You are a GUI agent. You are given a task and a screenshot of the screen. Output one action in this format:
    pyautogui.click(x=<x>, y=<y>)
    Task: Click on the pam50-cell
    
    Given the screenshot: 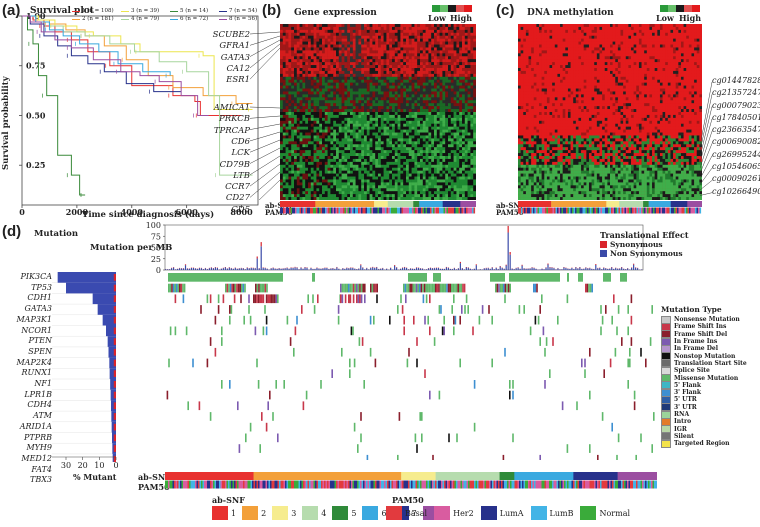 What is the action you would take?
    pyautogui.click(x=390, y=210)
    